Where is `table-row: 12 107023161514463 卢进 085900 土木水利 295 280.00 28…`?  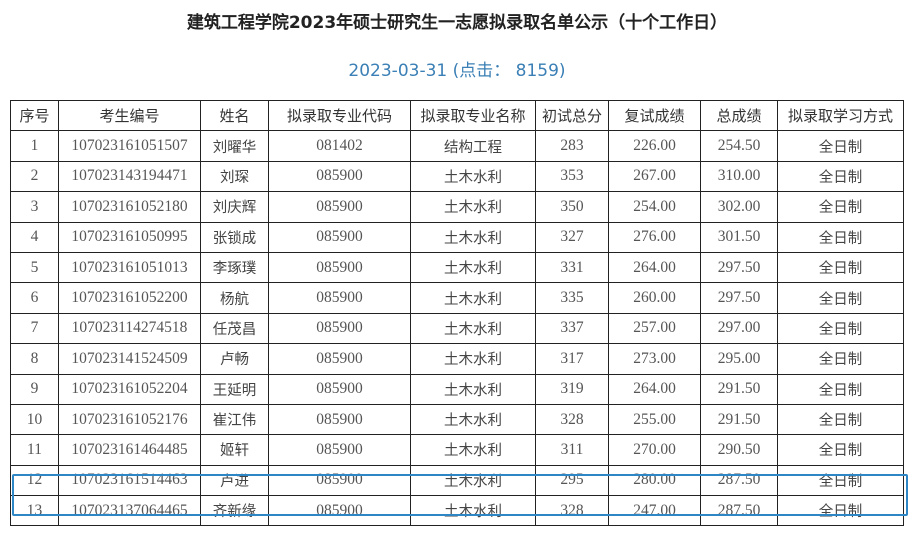
table-row: 12 107023161514463 卢进 085900 土木水利 295 280.00 28… is located at coordinates (457, 480).